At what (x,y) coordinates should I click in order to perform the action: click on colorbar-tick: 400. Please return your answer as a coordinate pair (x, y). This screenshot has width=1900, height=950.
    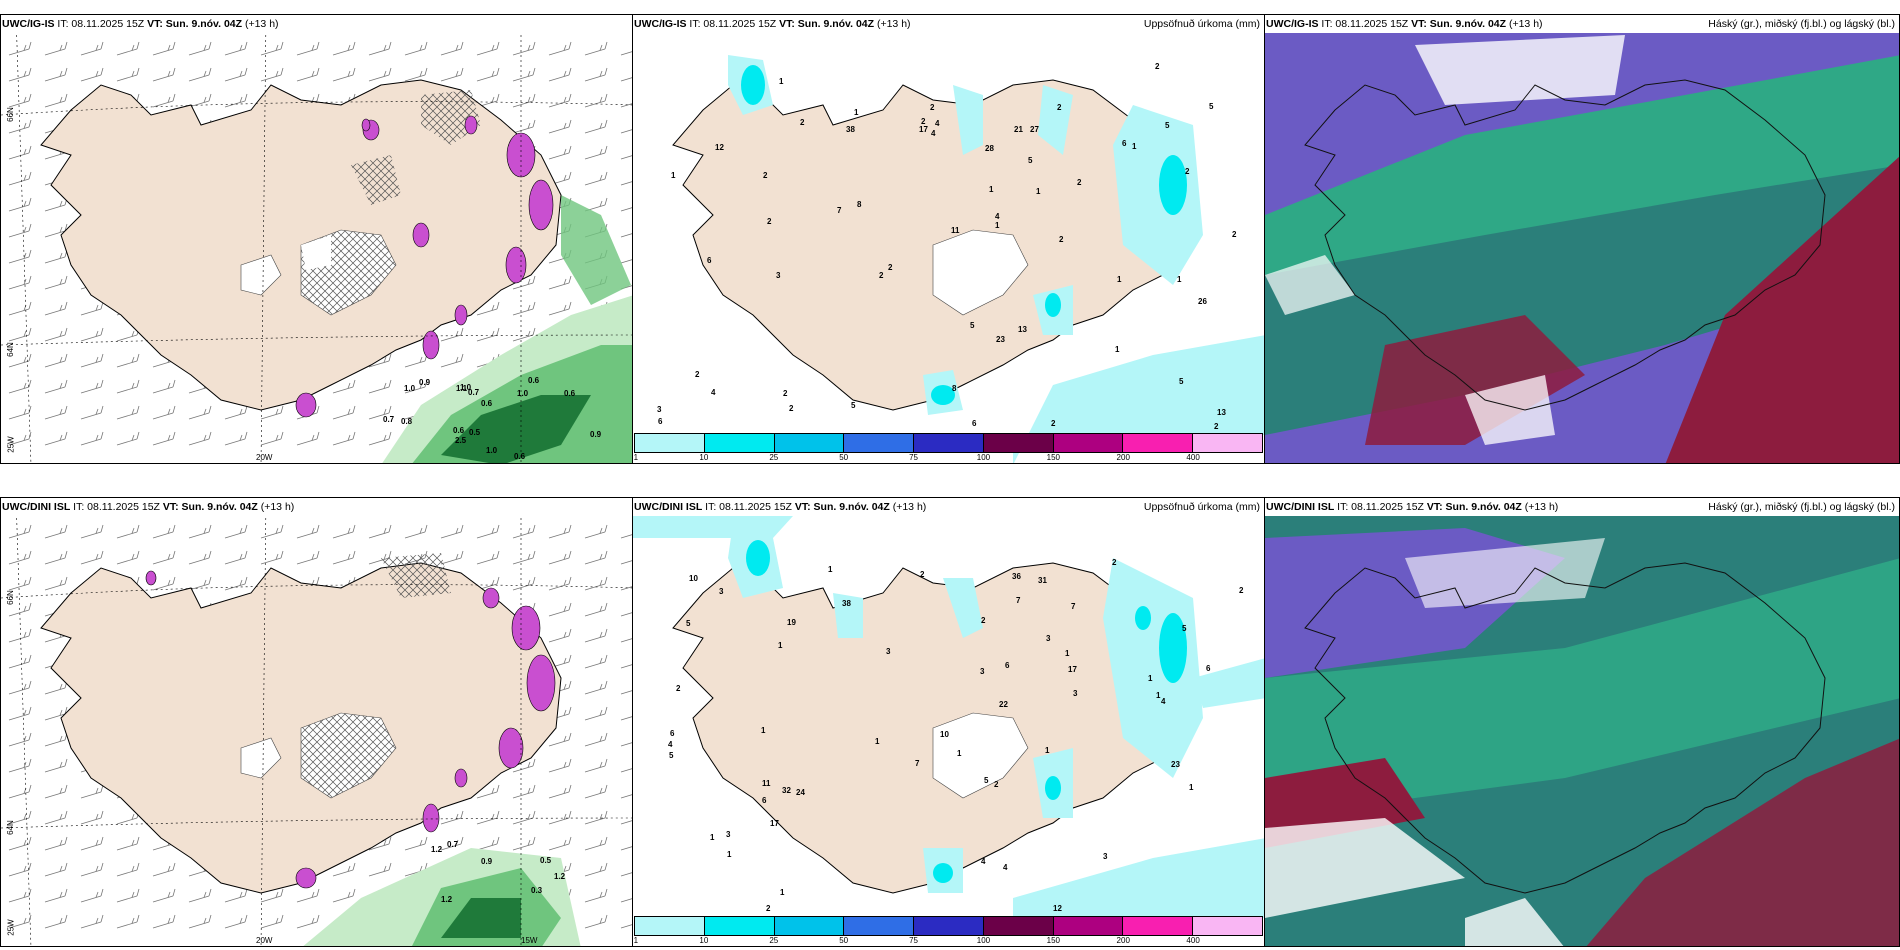
    Looking at the image, I should click on (1193, 457).